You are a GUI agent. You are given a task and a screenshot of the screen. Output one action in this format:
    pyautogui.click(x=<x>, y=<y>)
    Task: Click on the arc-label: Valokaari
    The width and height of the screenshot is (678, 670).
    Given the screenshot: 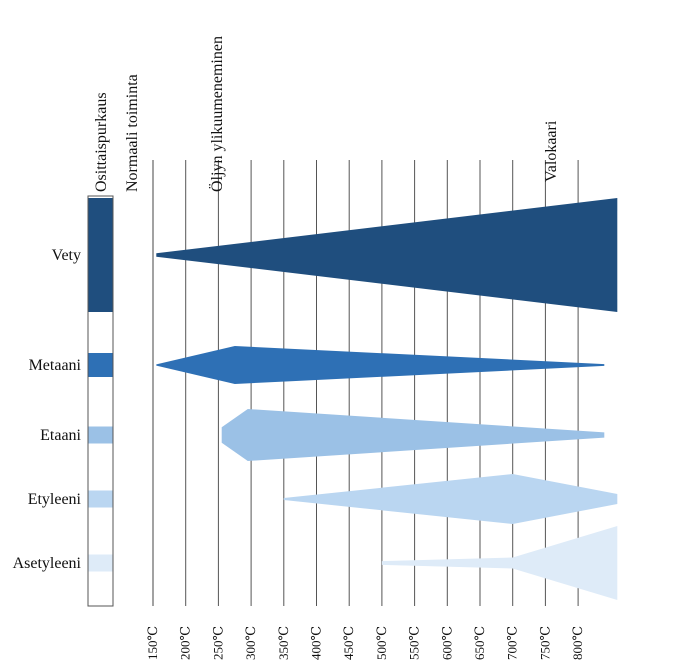 What is the action you would take?
    pyautogui.click(x=551, y=151)
    